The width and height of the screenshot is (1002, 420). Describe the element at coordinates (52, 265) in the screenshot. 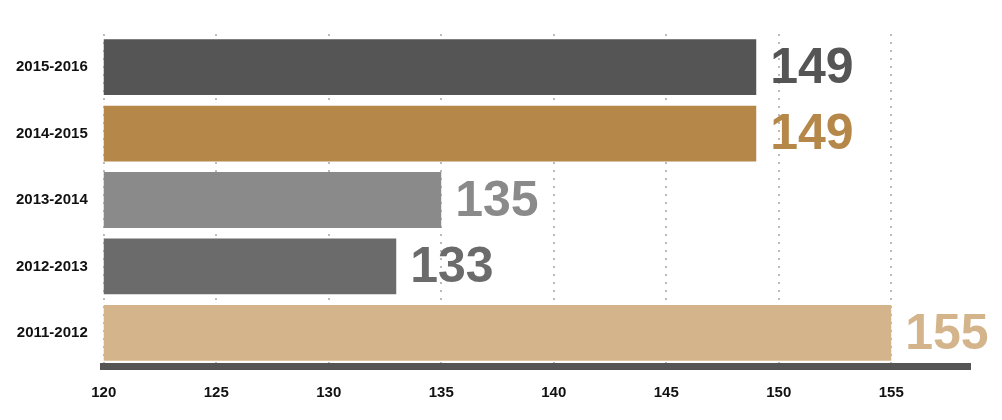

I see `y-tick-label: 2012-2013` at that location.